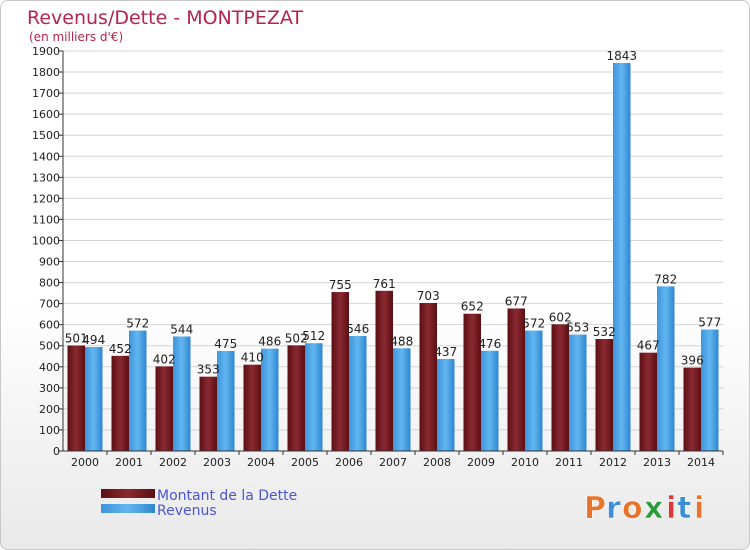 Image resolution: width=750 pixels, height=550 pixels. Describe the element at coordinates (46, 51) in the screenshot. I see `y-tick-label: 1900` at that location.